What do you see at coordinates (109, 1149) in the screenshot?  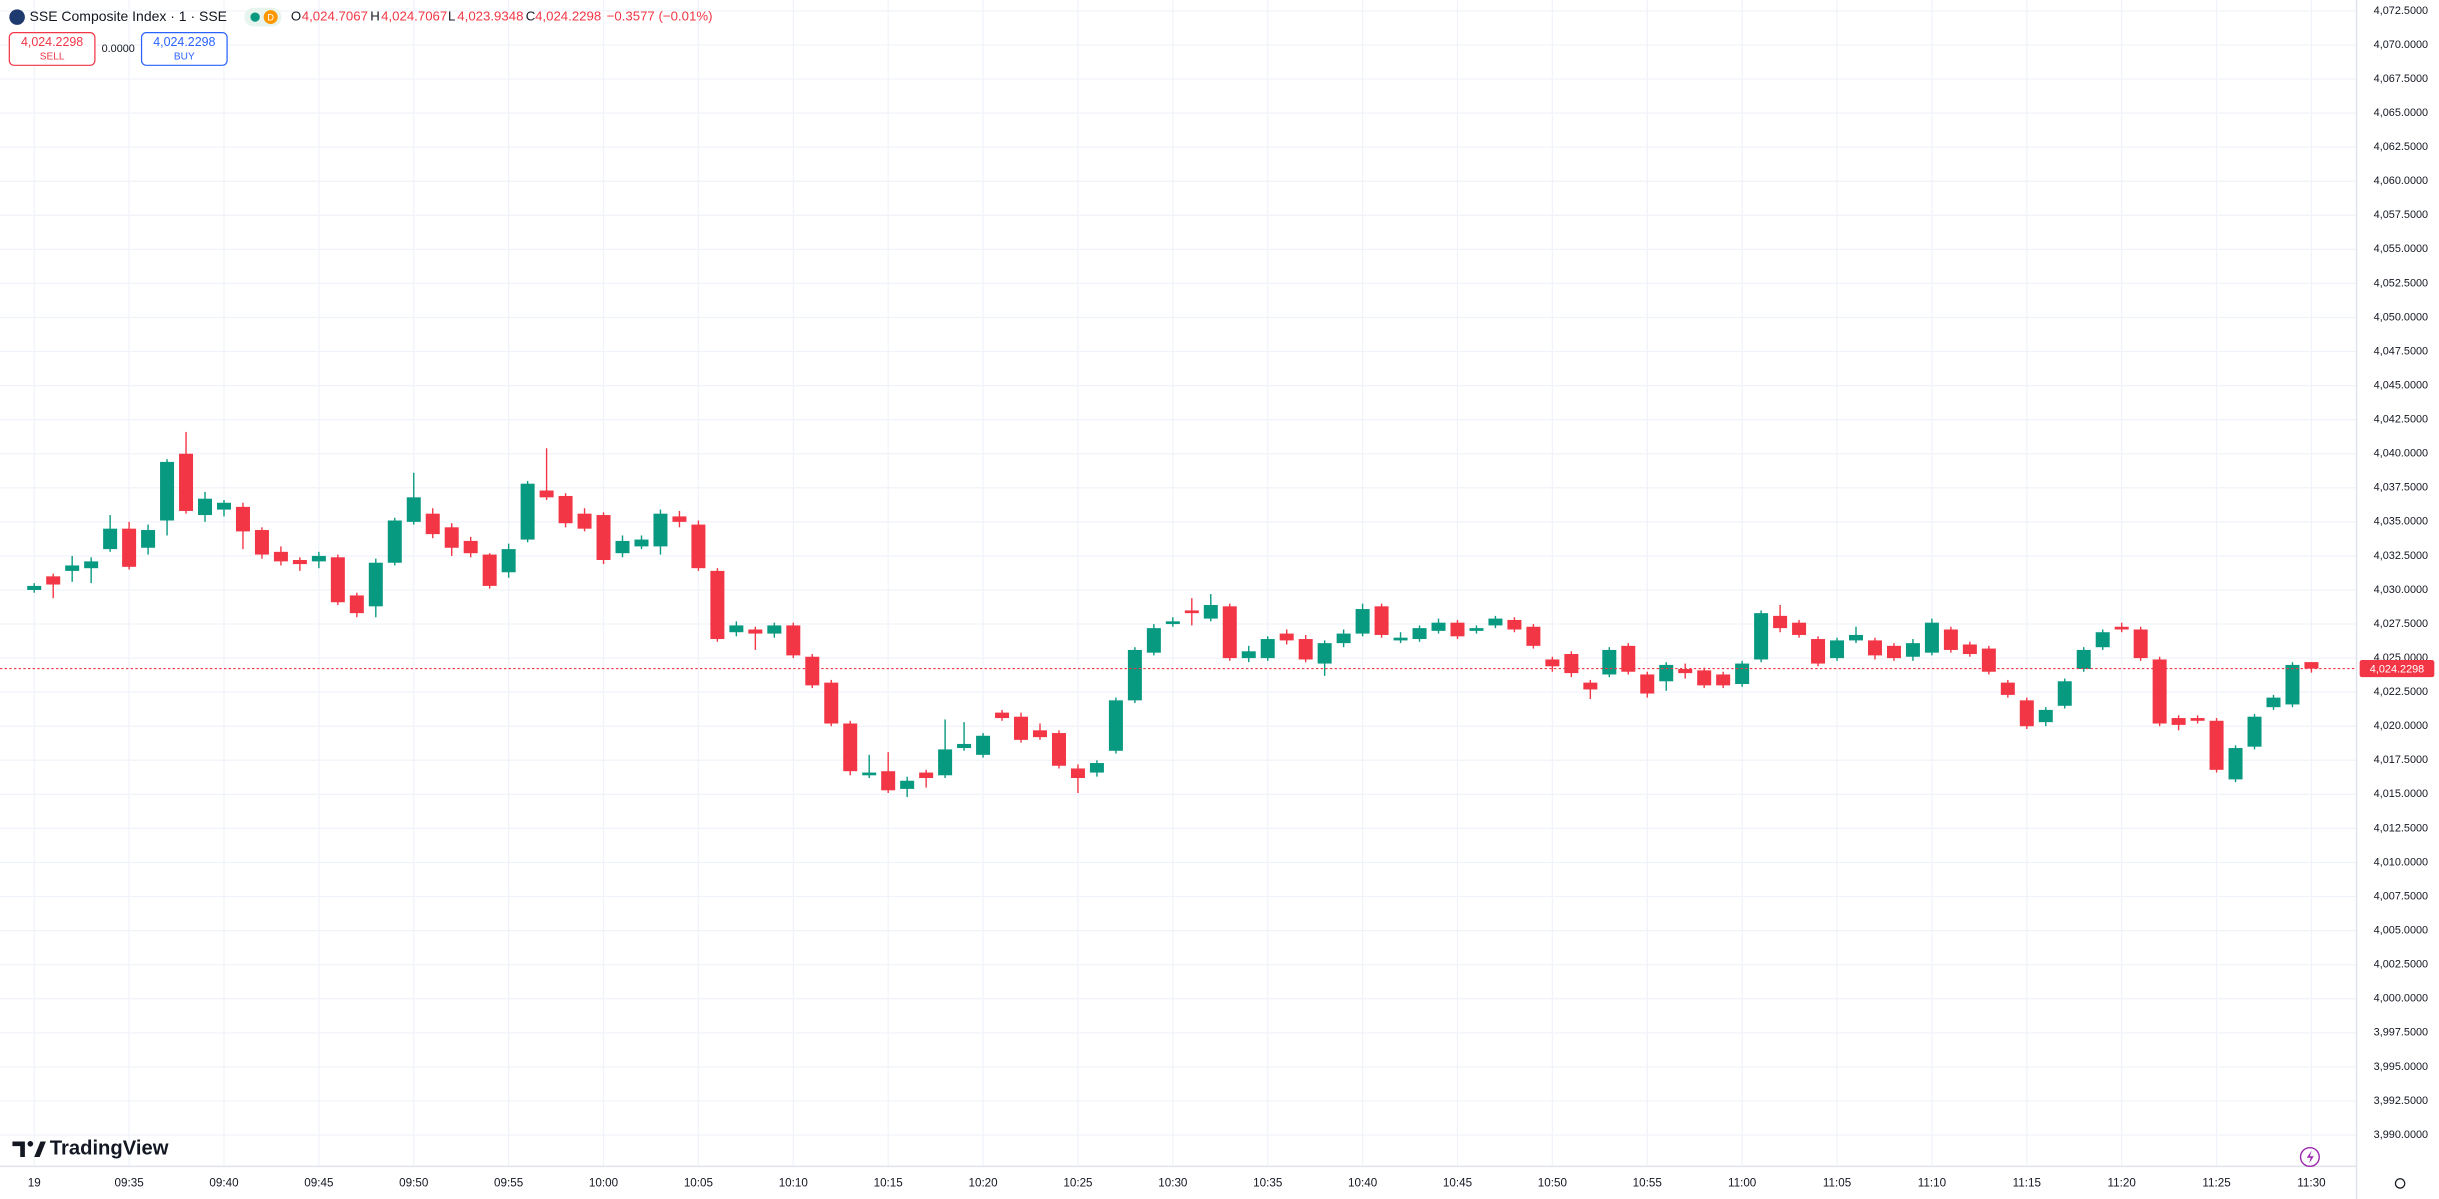 I see `logo-text: TradingView` at bounding box center [109, 1149].